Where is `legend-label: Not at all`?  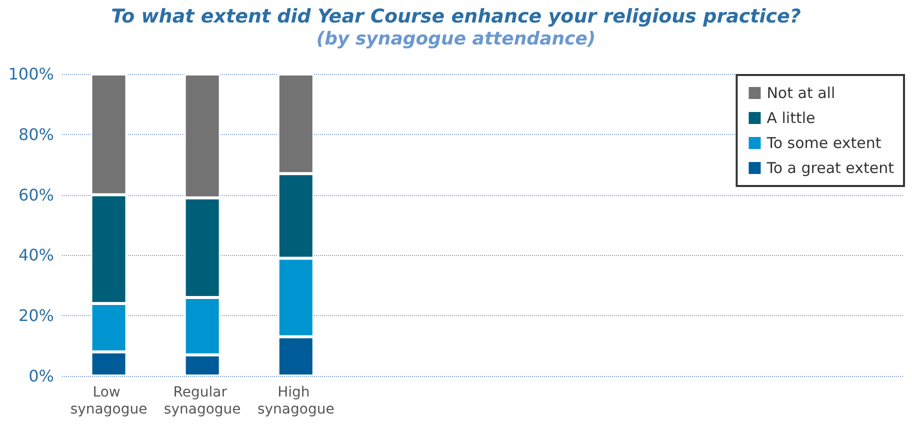
legend-label: Not at all is located at coordinates (801, 93).